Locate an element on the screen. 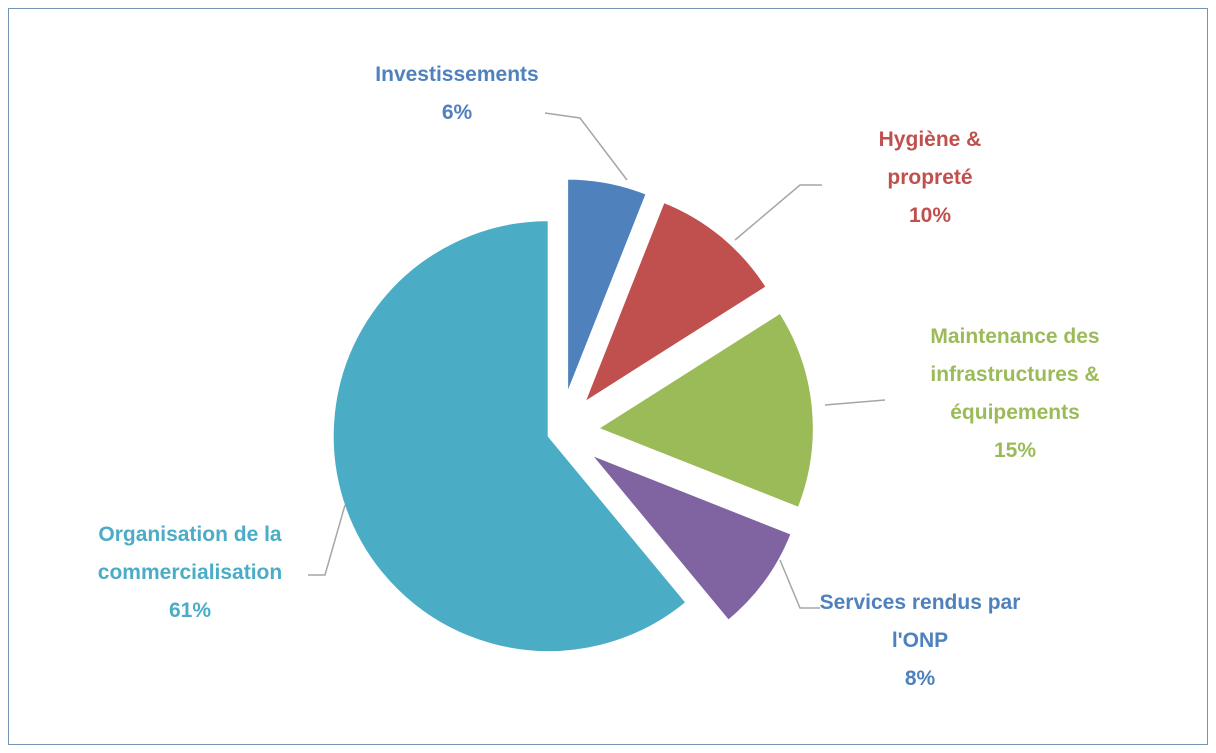 This screenshot has width=1216, height=753. slice-label: Services rendus par l'ONP 8% is located at coordinates (920, 641).